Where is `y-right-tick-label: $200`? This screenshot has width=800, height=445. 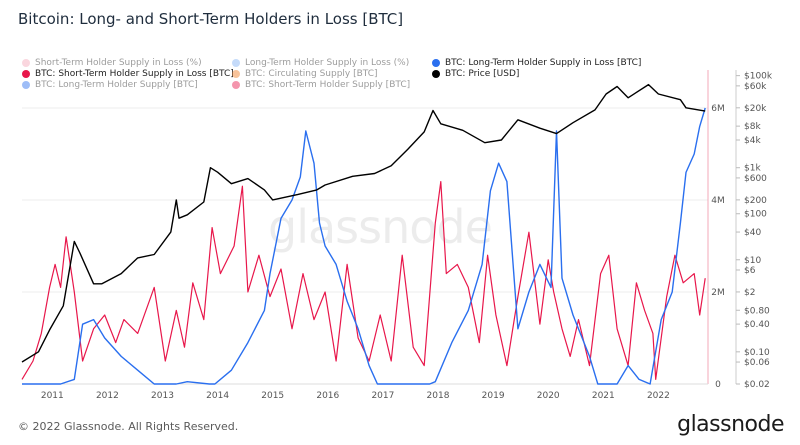
y-right-tick-label: $200 is located at coordinates (755, 201).